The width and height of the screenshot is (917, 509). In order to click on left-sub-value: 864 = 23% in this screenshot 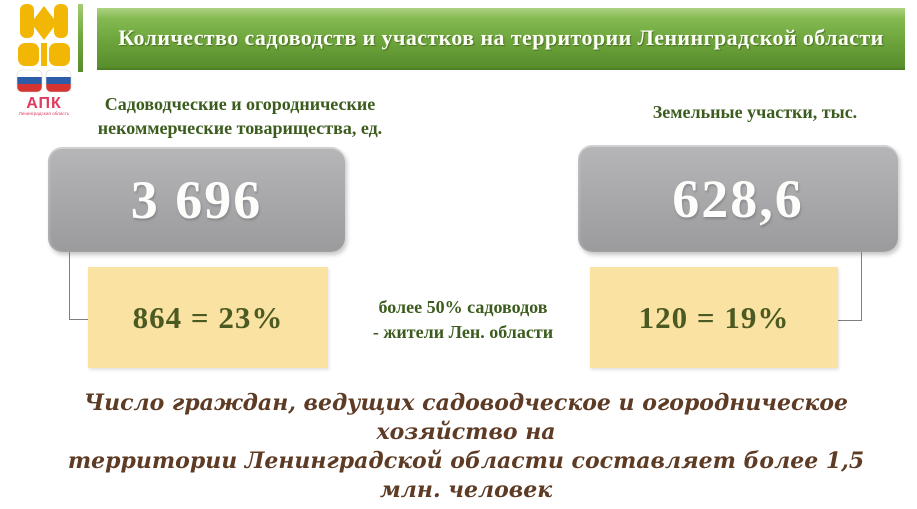, I will do `click(208, 317)`.